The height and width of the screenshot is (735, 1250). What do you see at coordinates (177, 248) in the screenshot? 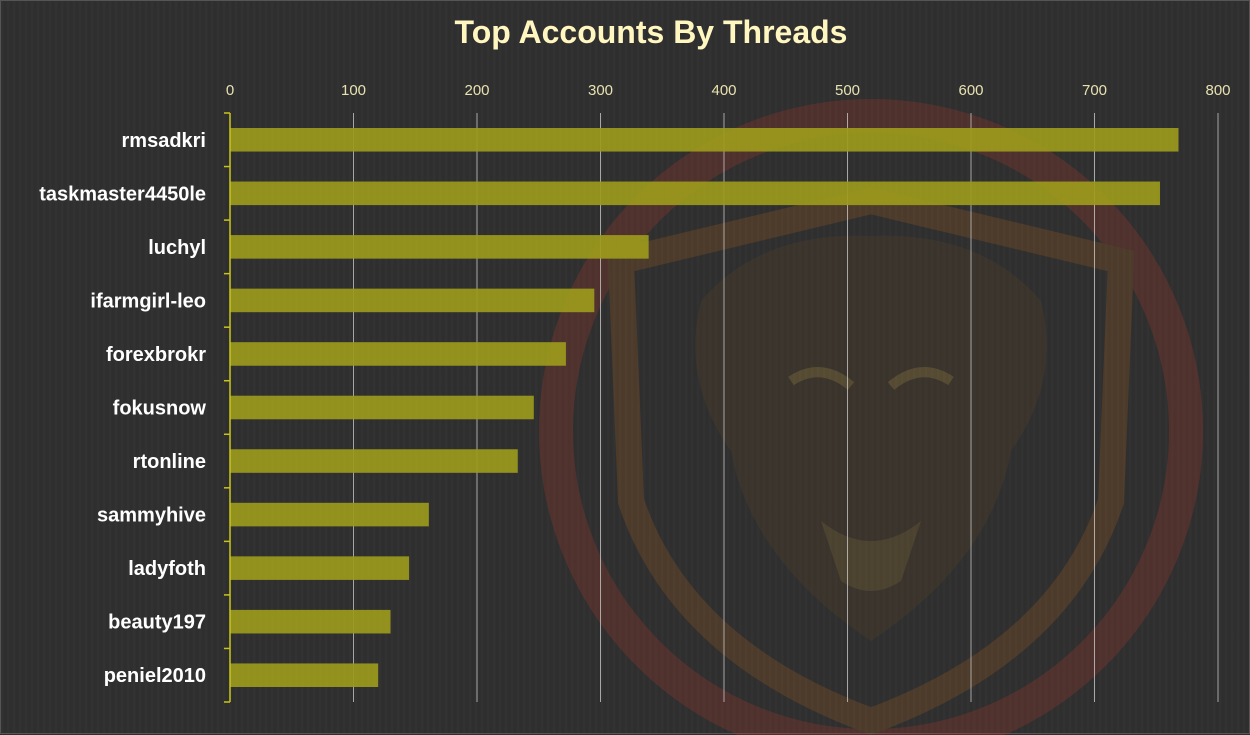
I see `category-label: luchyl` at bounding box center [177, 248].